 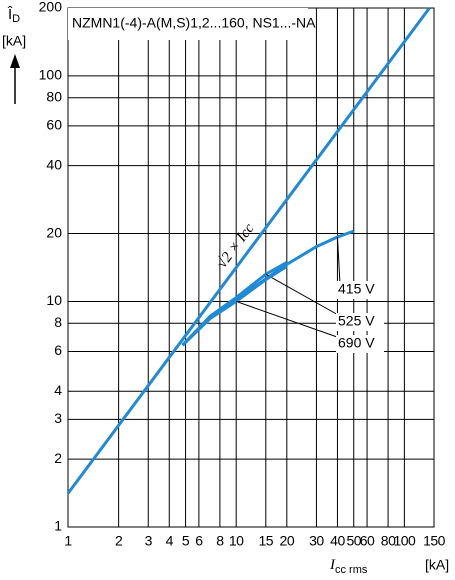 What do you see at coordinates (15, 61) in the screenshot?
I see `y-arrowhead` at bounding box center [15, 61].